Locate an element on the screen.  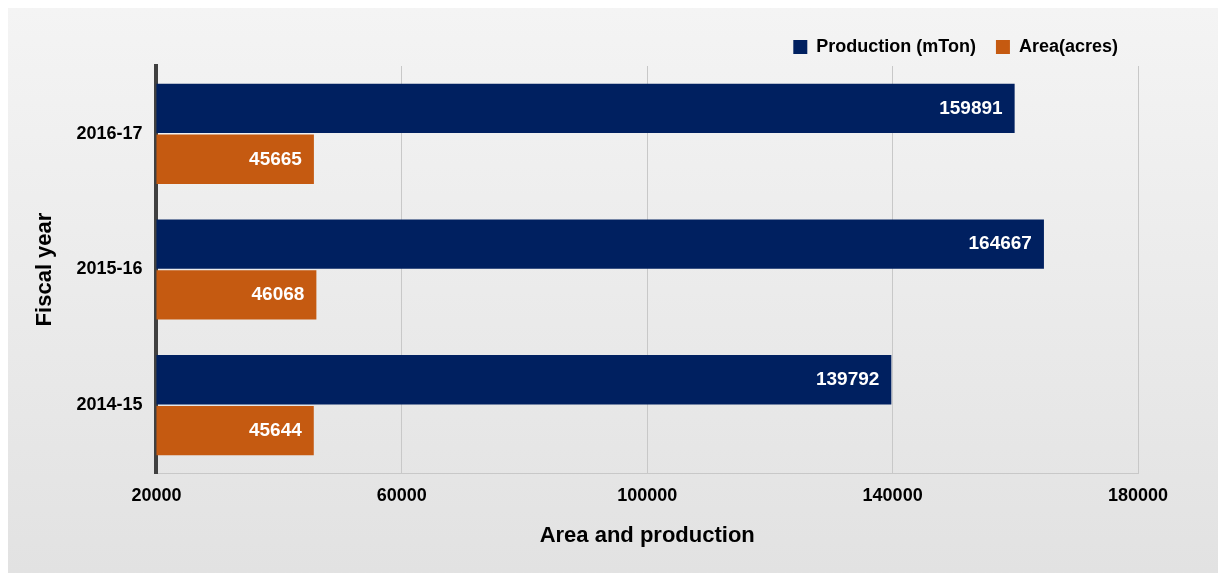
y-tick-label: 2016-17 is located at coordinates (109, 132).